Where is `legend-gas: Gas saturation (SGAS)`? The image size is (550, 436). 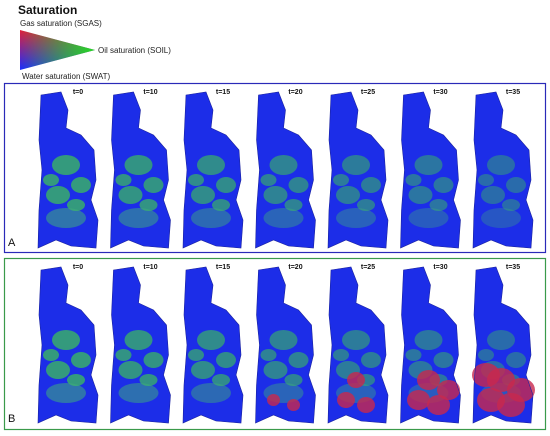
legend-gas: Gas saturation (SGAS) is located at coordinates (61, 23).